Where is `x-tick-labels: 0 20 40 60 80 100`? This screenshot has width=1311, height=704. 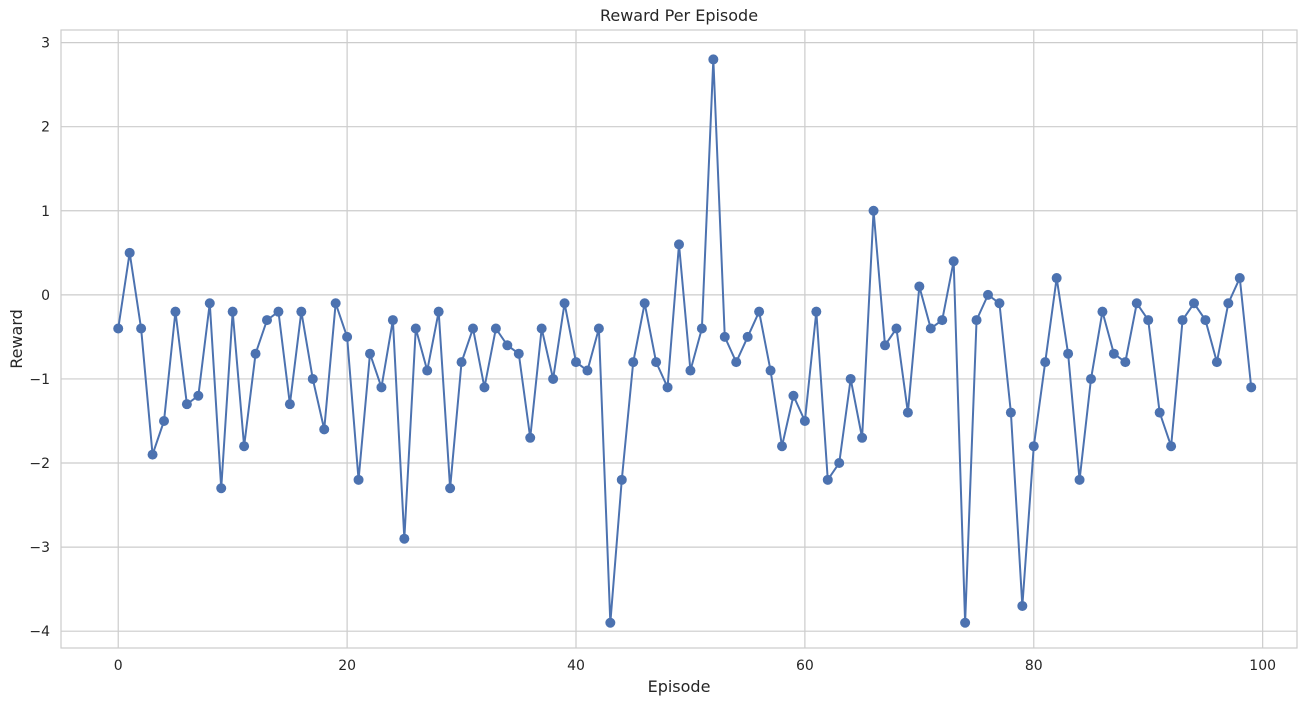 x-tick-labels: 0 20 40 60 80 100 is located at coordinates (695, 666).